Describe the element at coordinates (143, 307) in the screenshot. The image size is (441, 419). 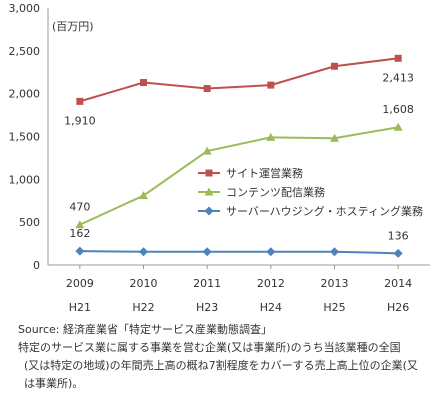
I see `x-tick-label-secondary: H22` at that location.